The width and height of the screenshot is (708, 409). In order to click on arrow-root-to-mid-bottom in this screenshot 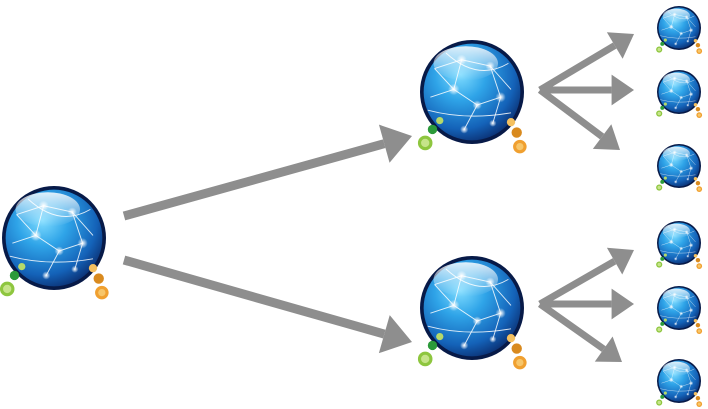, I will do `click(267, 304)`.